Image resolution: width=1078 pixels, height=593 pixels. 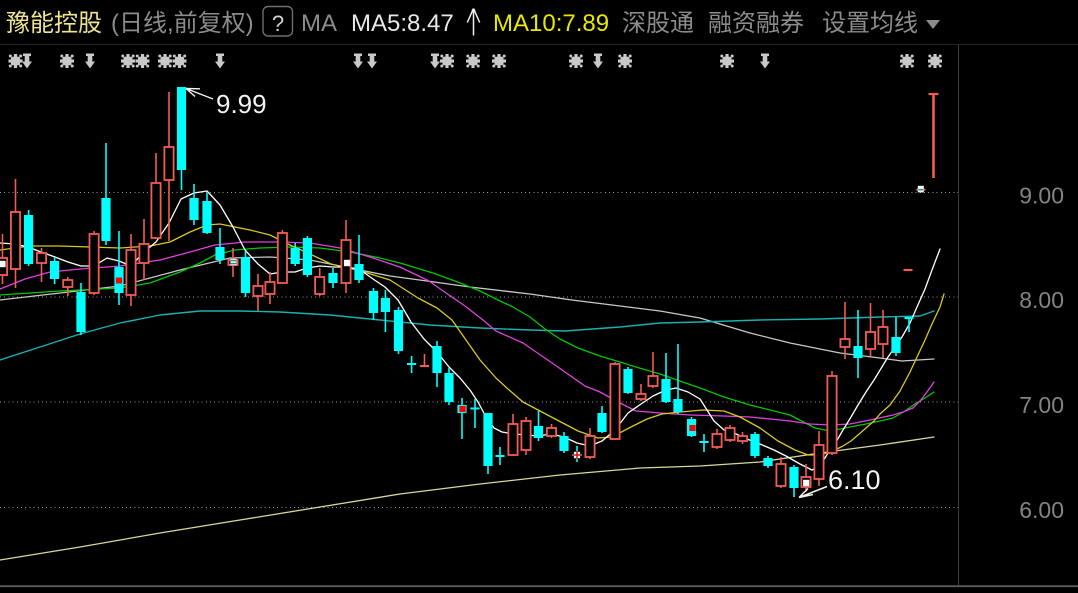 What do you see at coordinates (870, 23) in the screenshot?
I see `svg-text: 设置均线` at bounding box center [870, 23].